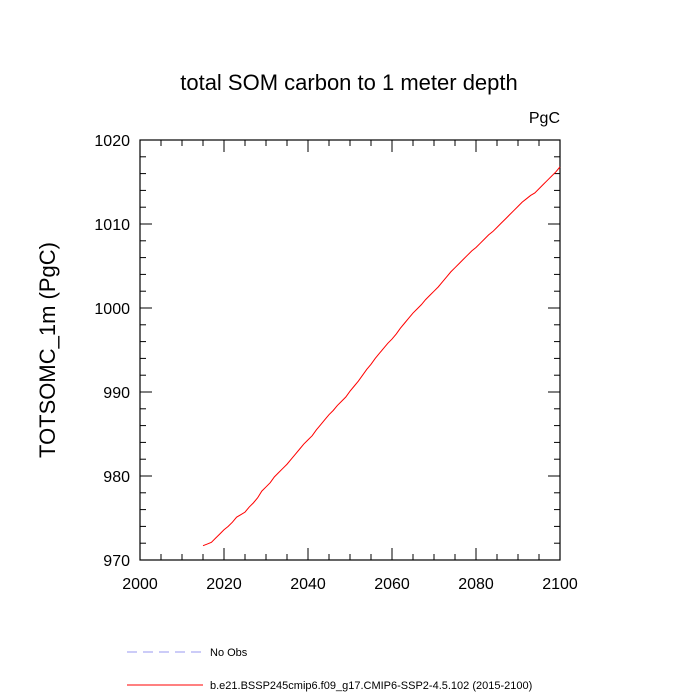 This screenshot has width=700, height=700. I want to click on x-tick-labels: 2000 2020 2040 2060 2080 2100, so click(350, 584).